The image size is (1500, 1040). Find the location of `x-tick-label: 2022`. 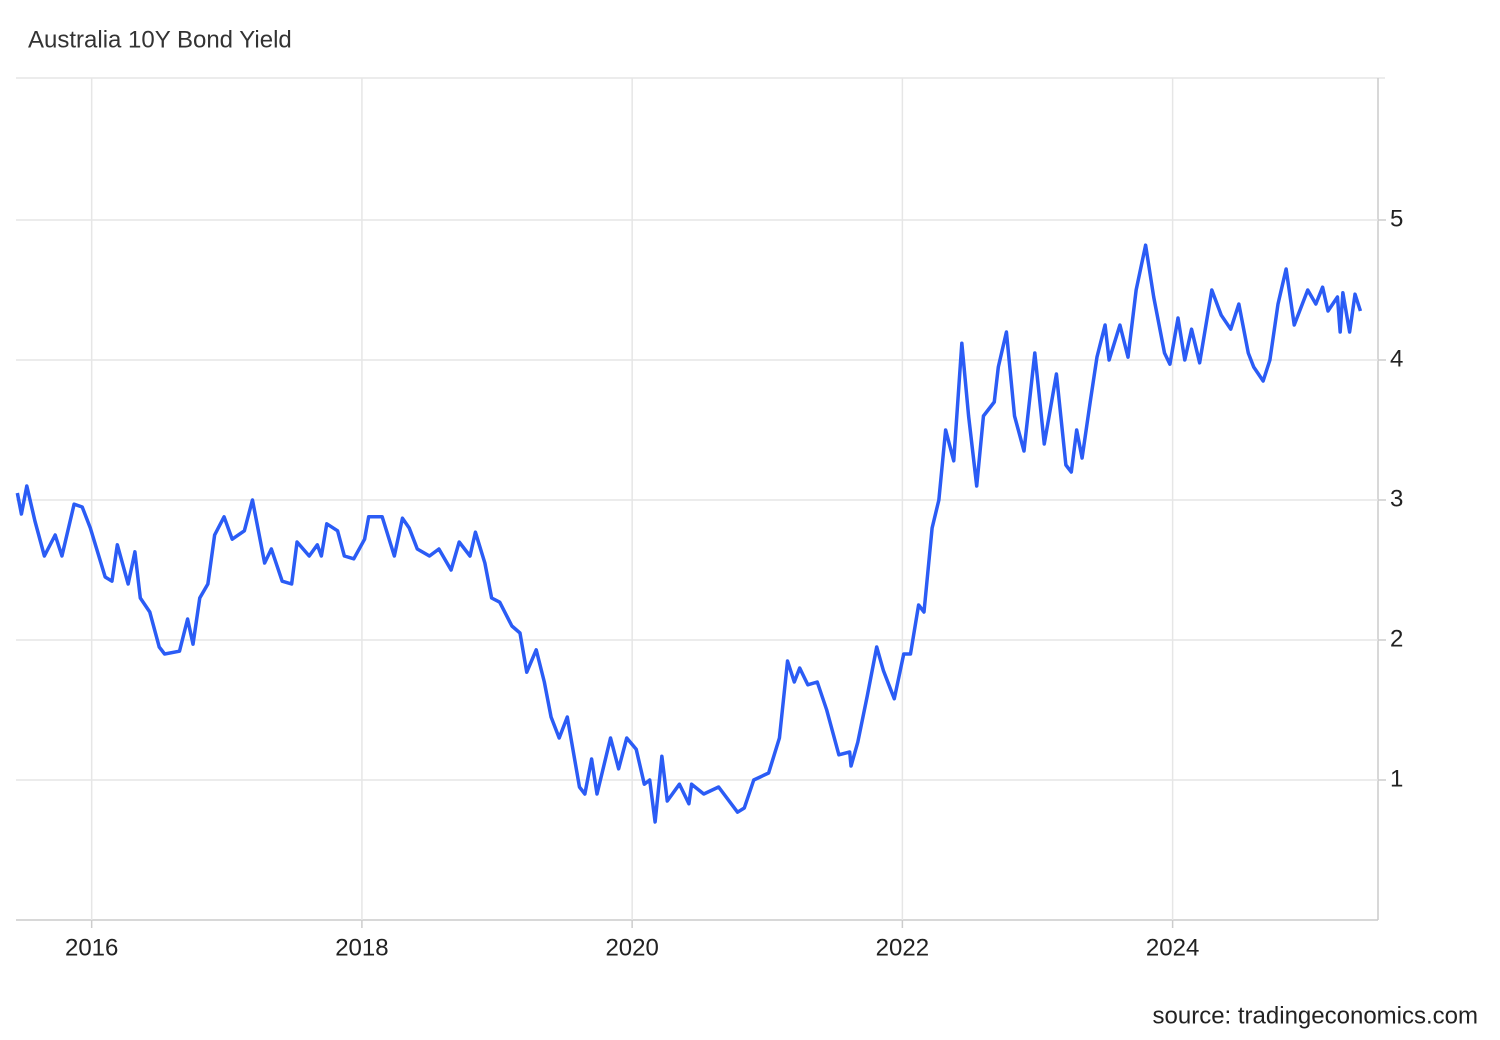

x-tick-label: 2022 is located at coordinates (902, 947).